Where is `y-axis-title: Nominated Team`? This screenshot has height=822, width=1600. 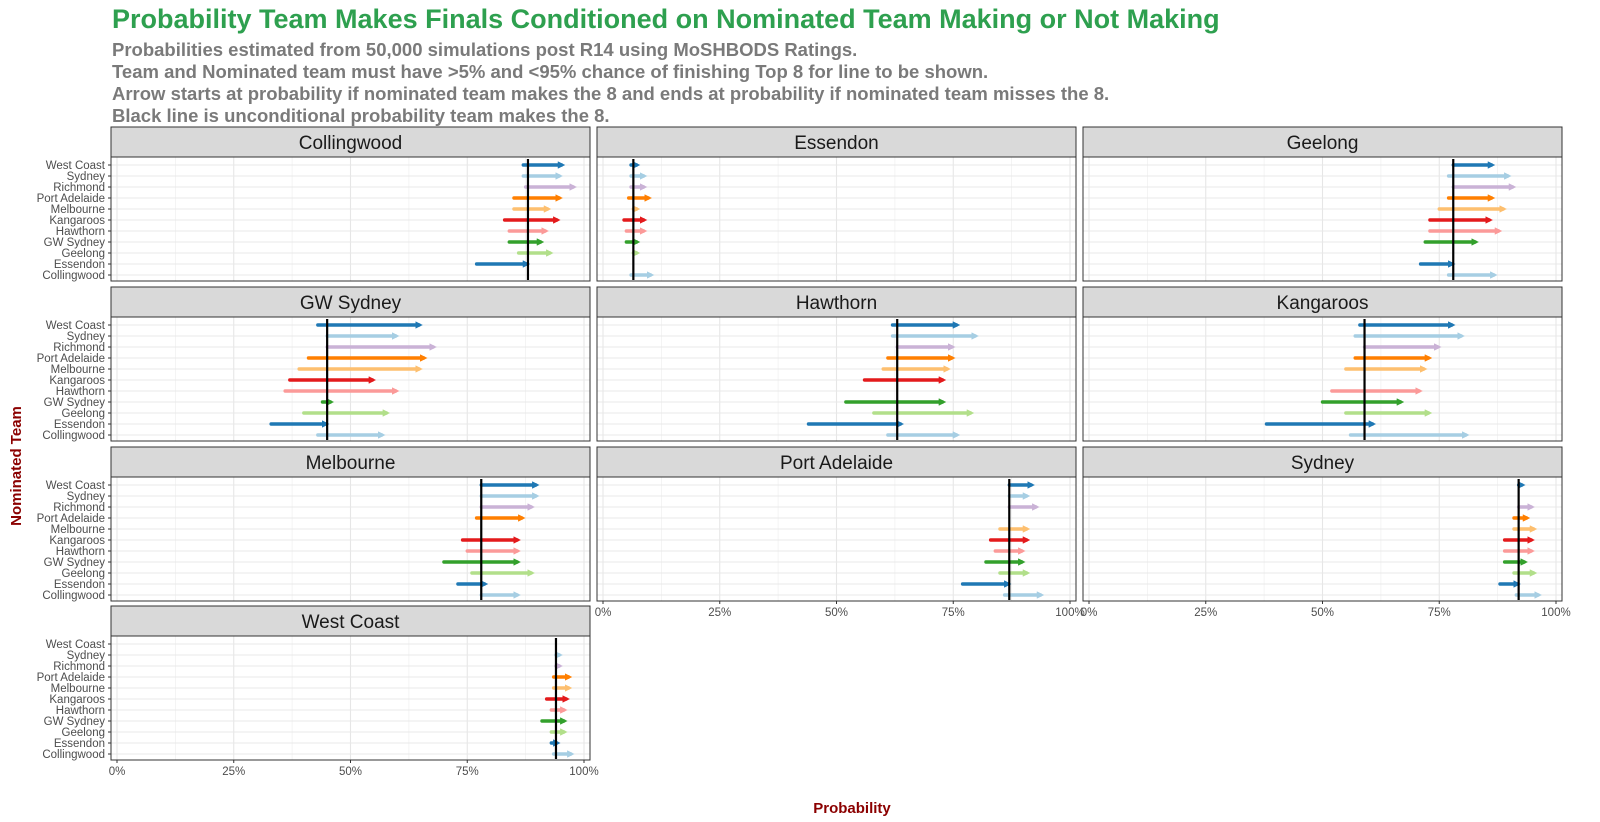 y-axis-title: Nominated Team is located at coordinates (16, 466).